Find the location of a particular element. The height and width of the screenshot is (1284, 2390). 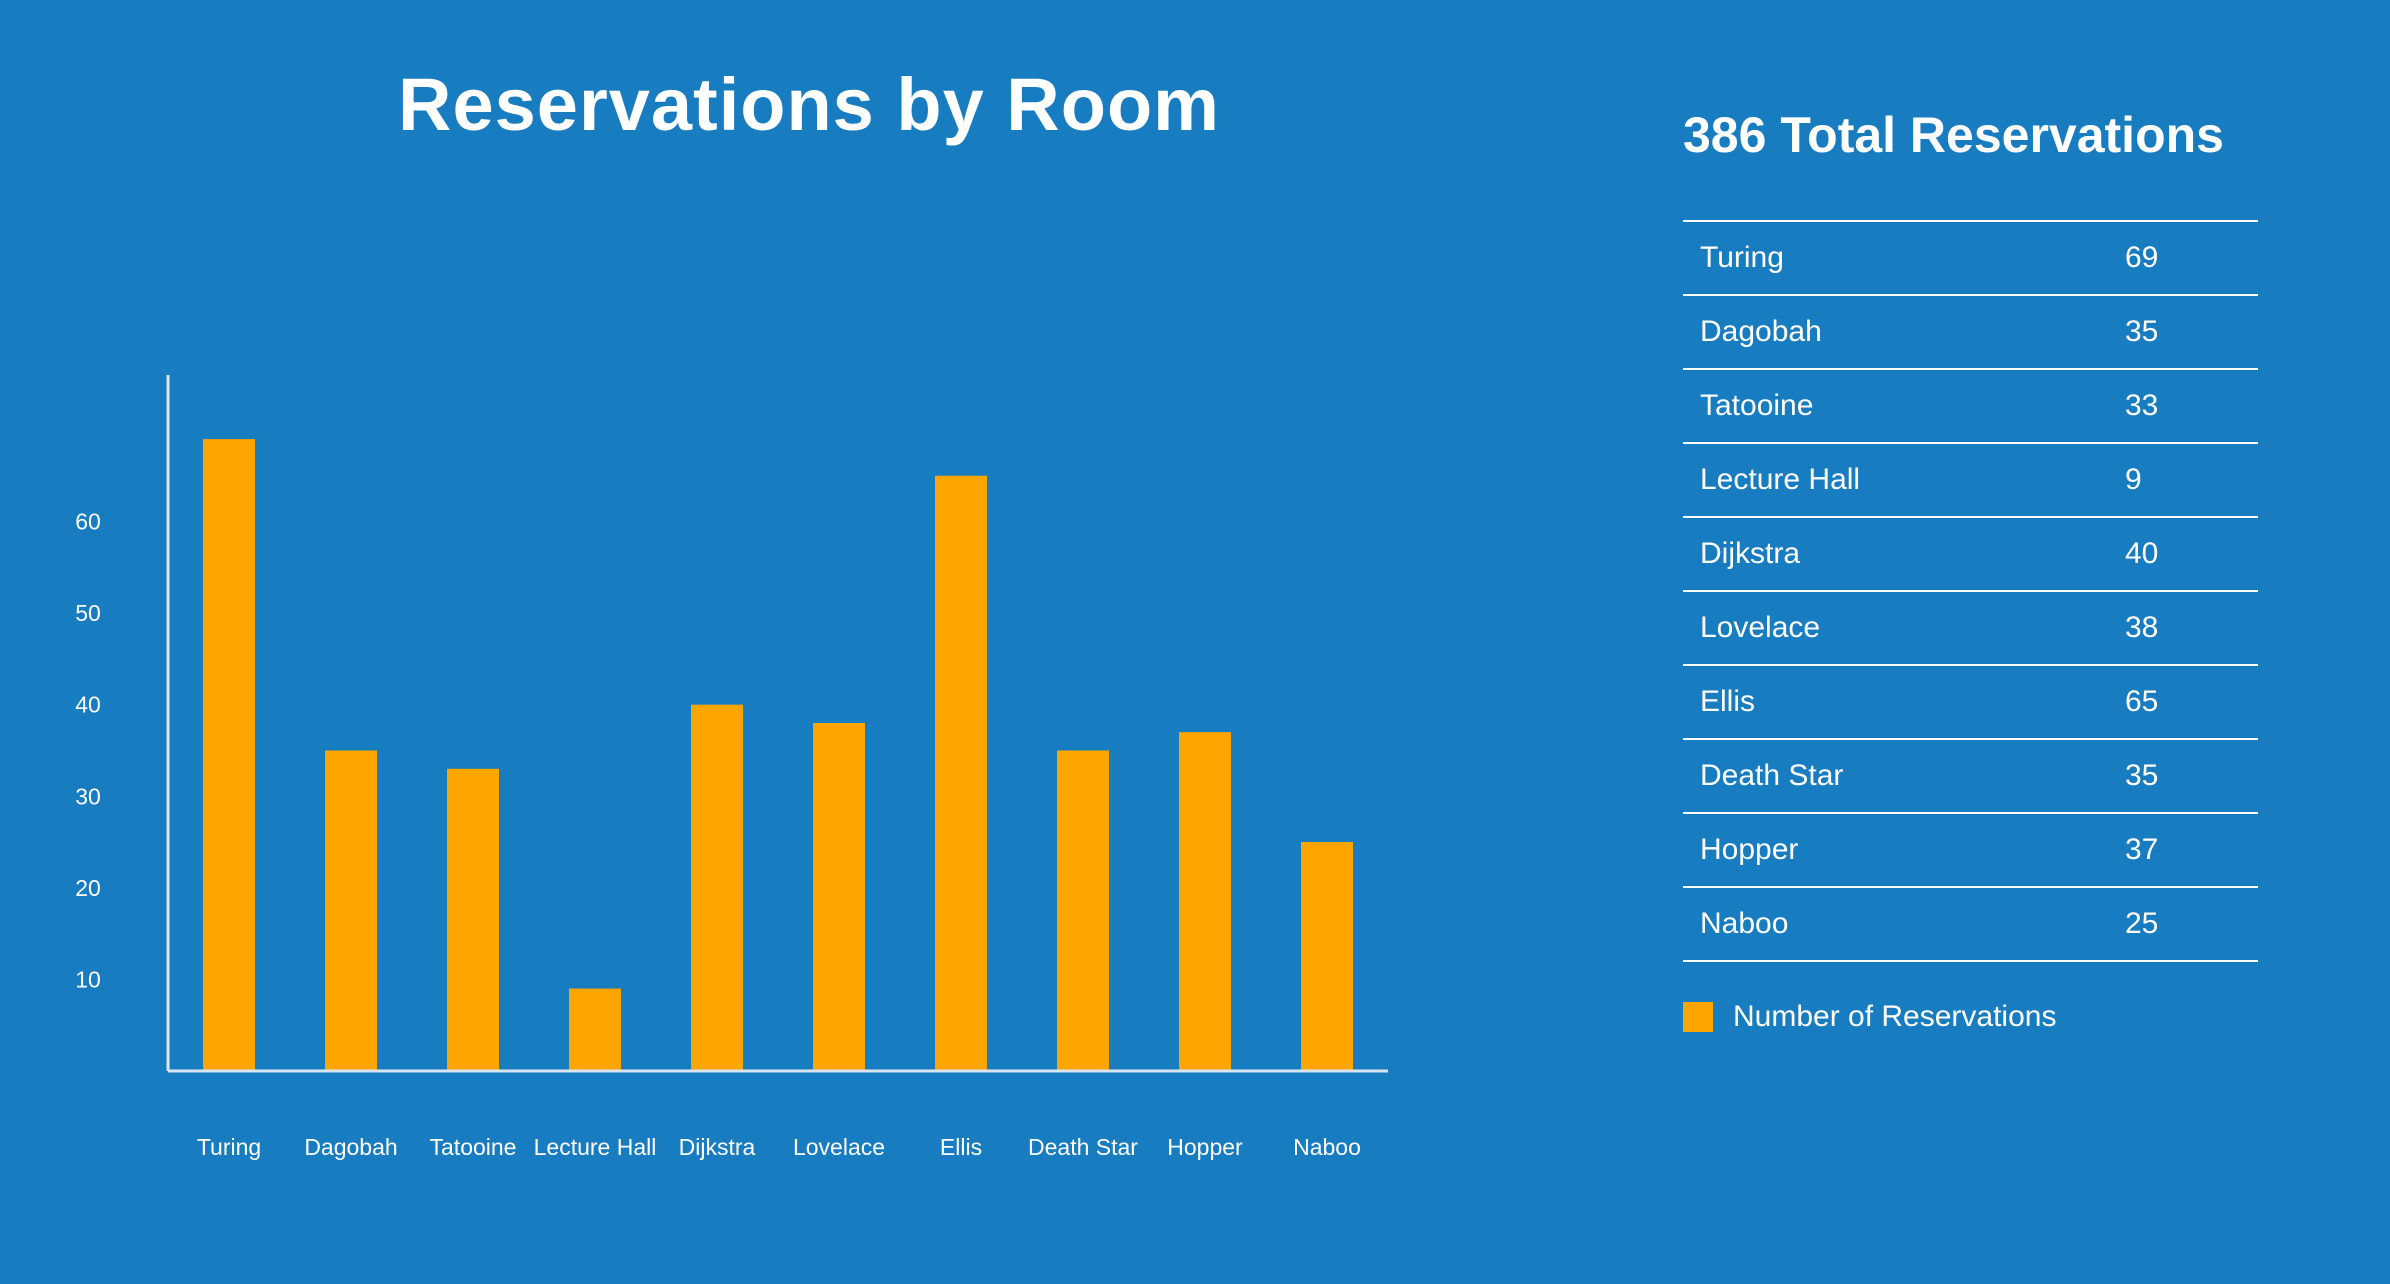

total-reservations-heading: 386 Total Reservations is located at coordinates (1953, 135).